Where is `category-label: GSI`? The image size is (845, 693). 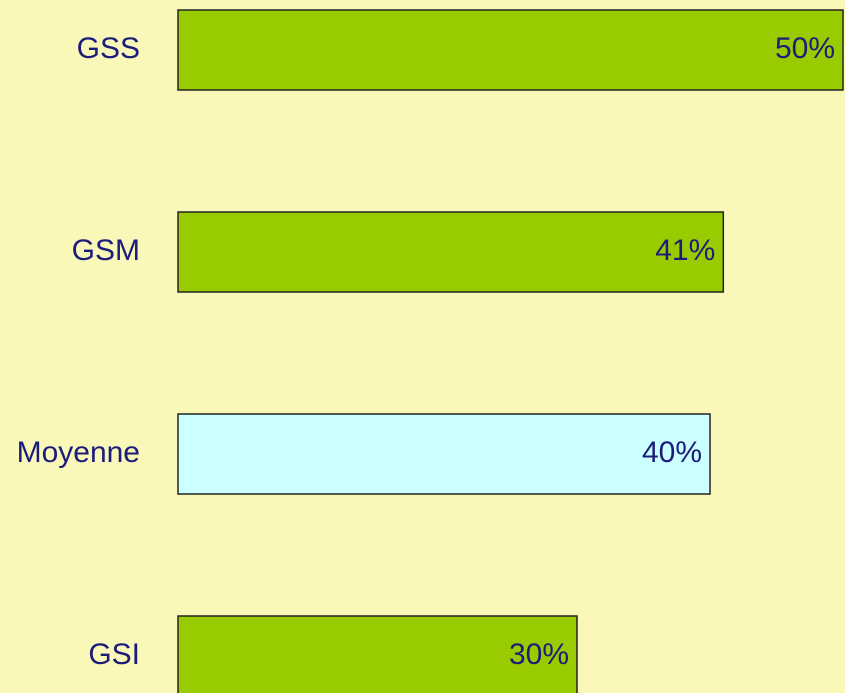 category-label: GSI is located at coordinates (114, 654).